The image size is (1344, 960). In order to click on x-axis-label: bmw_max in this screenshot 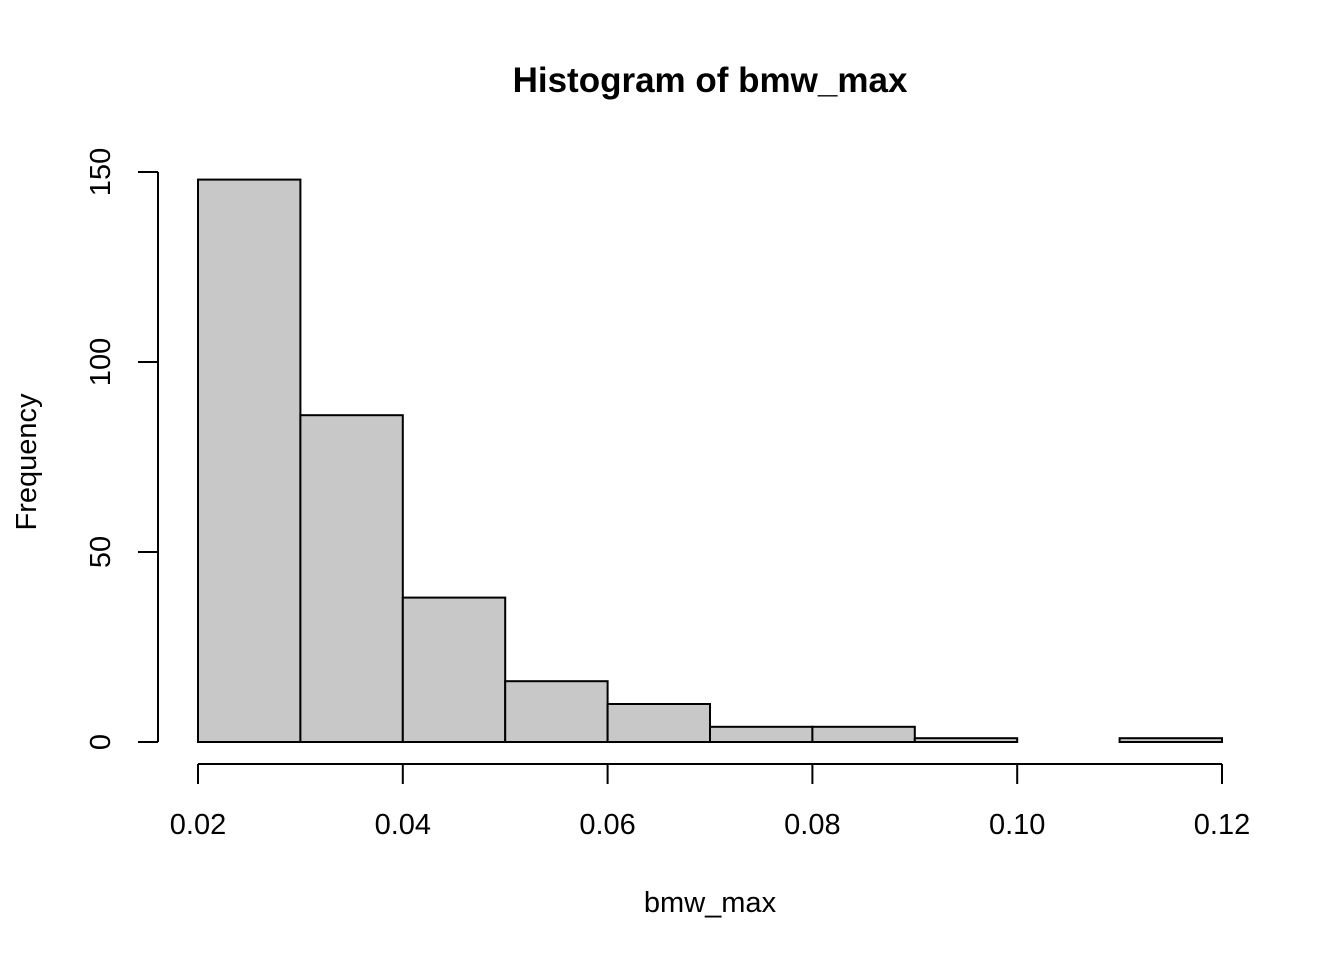, I will do `click(710, 903)`.